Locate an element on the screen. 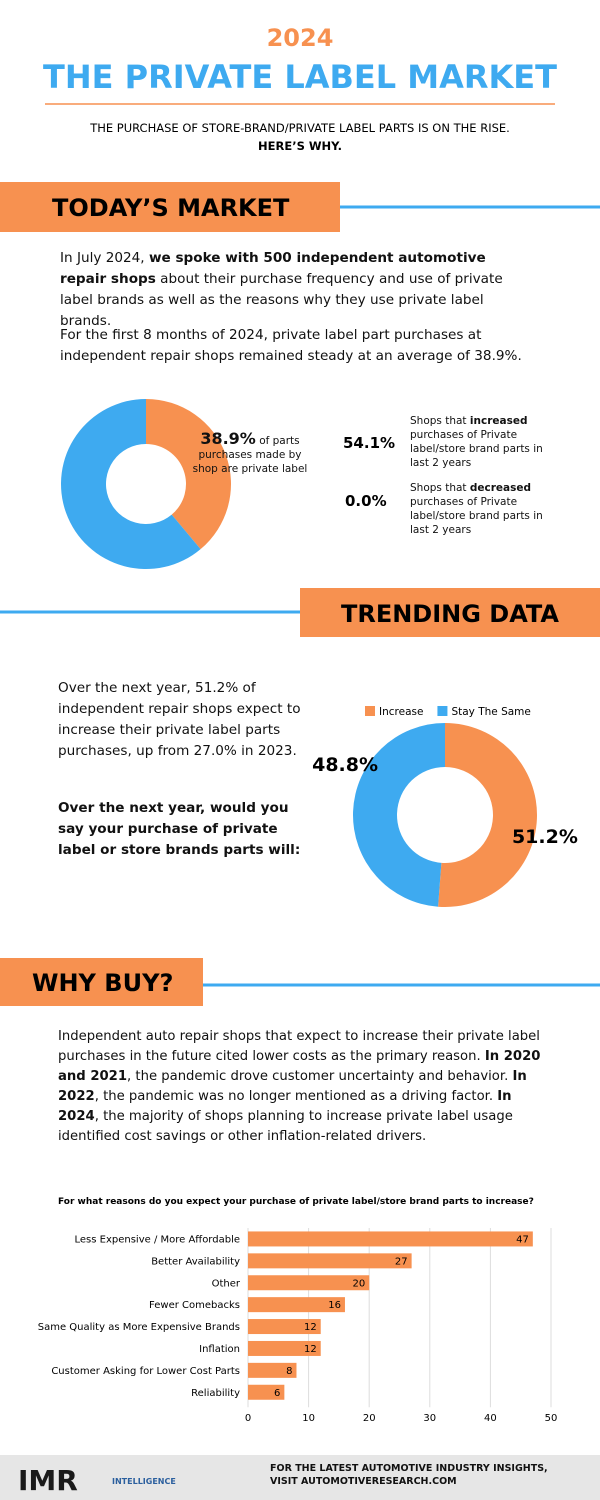  value-label: 6 is located at coordinates (277, 1393).